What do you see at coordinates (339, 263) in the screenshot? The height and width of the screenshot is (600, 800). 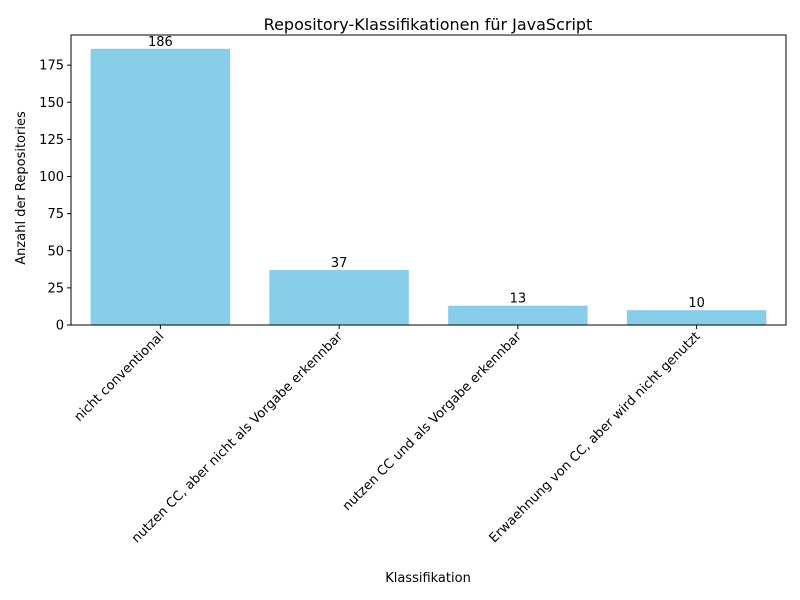 I see `bar-value-label: 37` at bounding box center [339, 263].